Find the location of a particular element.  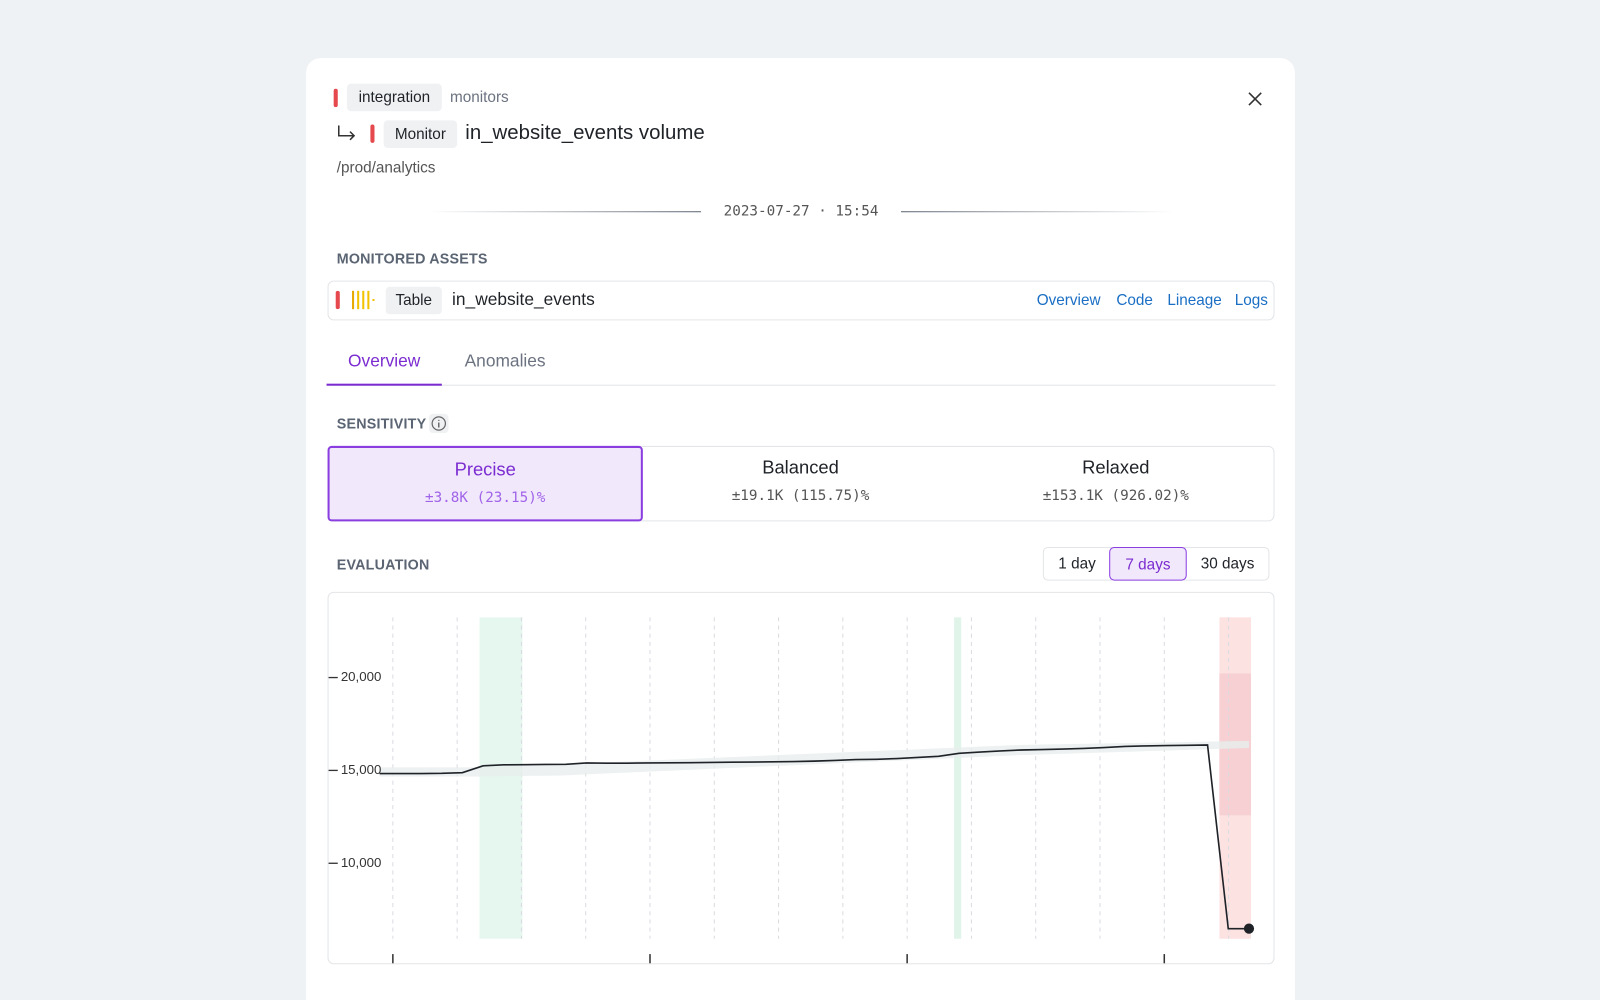

volume-line is located at coordinates (814, 837).